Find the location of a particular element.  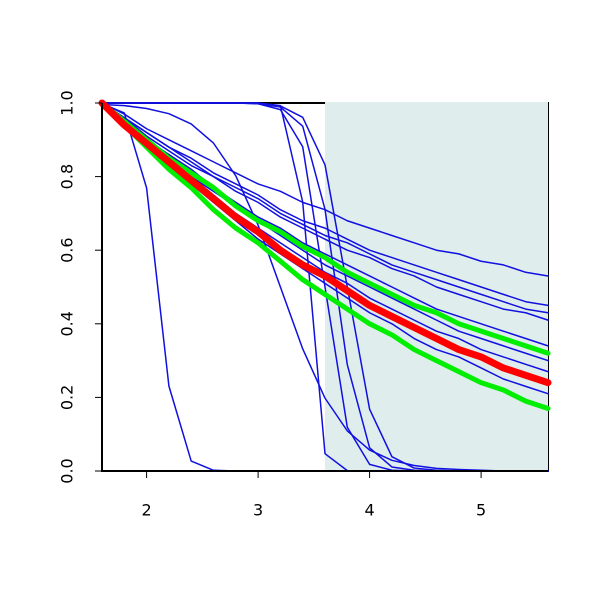

y-tick-label: 0.0 is located at coordinates (67, 470).